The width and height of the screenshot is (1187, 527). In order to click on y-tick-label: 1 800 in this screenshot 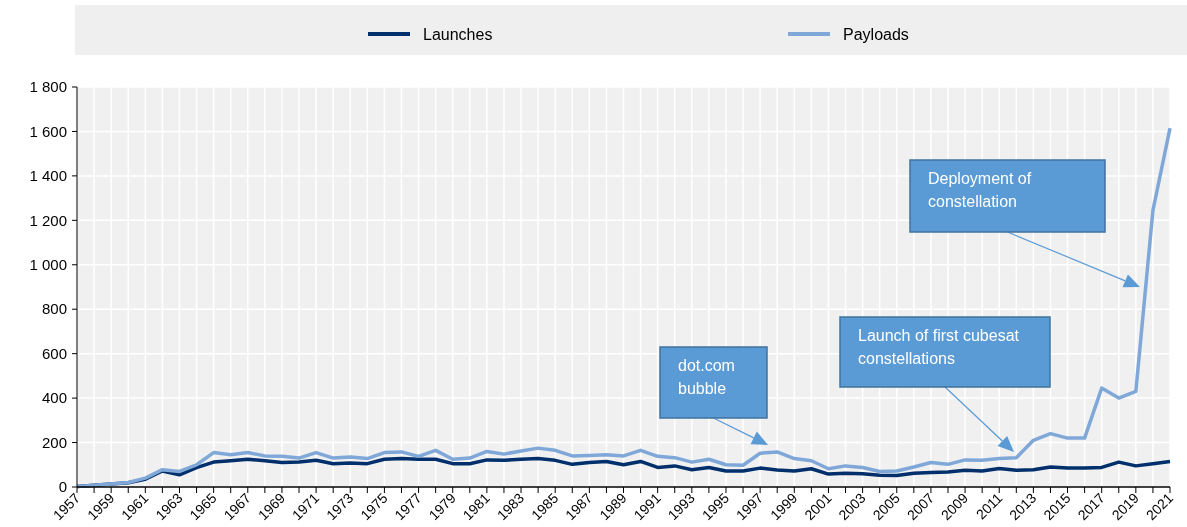, I will do `click(48, 87)`.